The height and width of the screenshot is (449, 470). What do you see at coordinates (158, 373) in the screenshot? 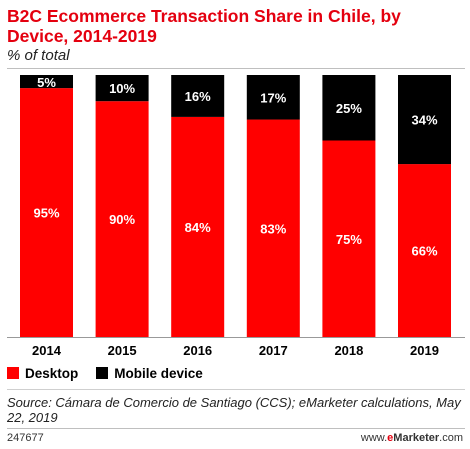
I see `legend-label-mobile: Mobile device` at bounding box center [158, 373].